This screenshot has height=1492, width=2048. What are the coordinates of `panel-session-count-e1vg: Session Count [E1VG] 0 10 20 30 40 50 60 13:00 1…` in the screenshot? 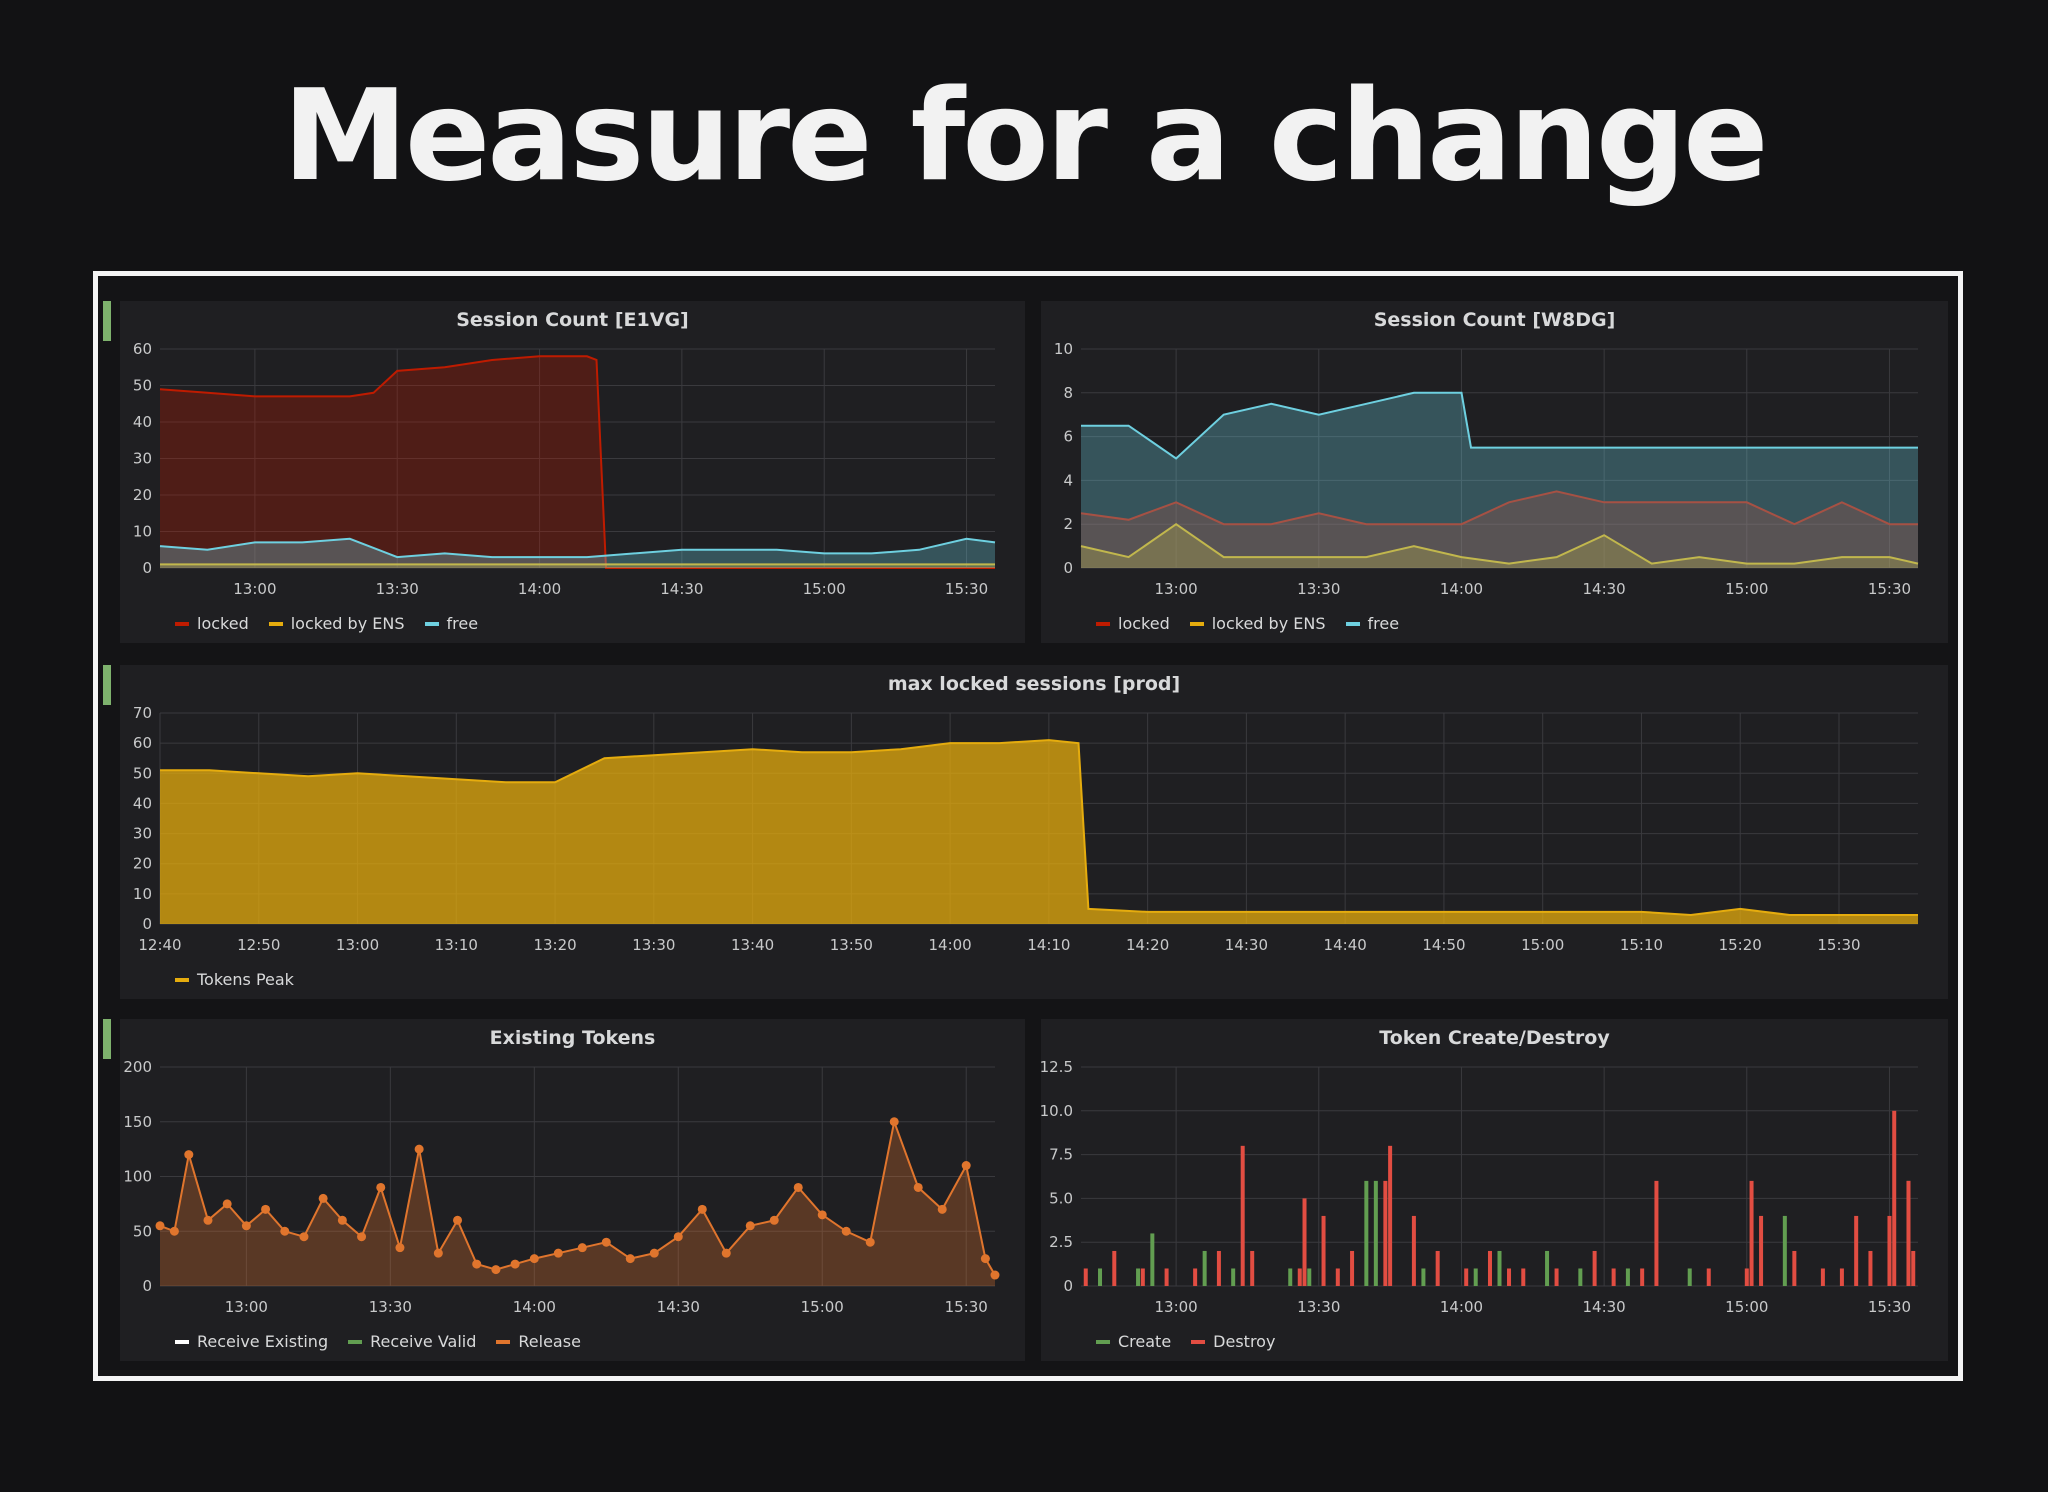 It's located at (572, 472).